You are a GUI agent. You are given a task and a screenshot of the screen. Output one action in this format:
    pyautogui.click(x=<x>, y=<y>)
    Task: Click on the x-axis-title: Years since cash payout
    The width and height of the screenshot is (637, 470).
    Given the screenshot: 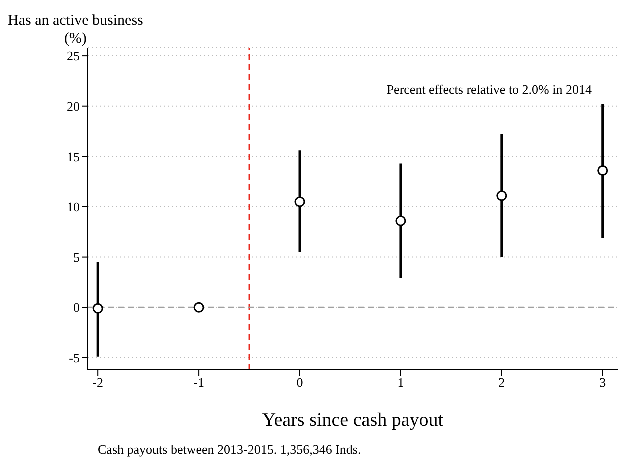 What is the action you would take?
    pyautogui.click(x=353, y=420)
    